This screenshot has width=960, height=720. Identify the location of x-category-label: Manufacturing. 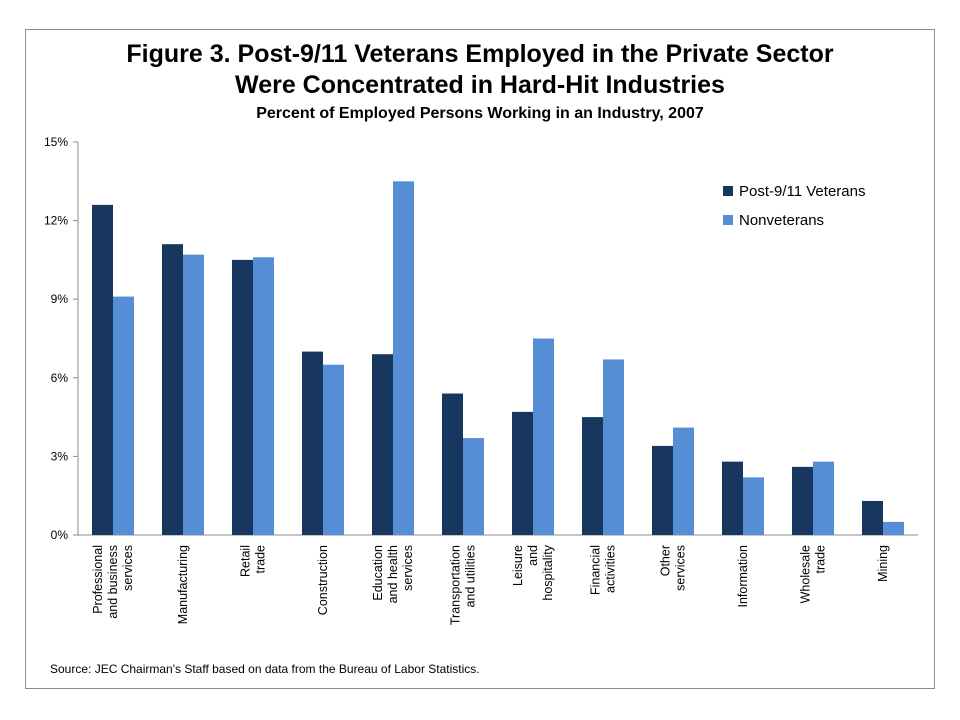
(183, 584).